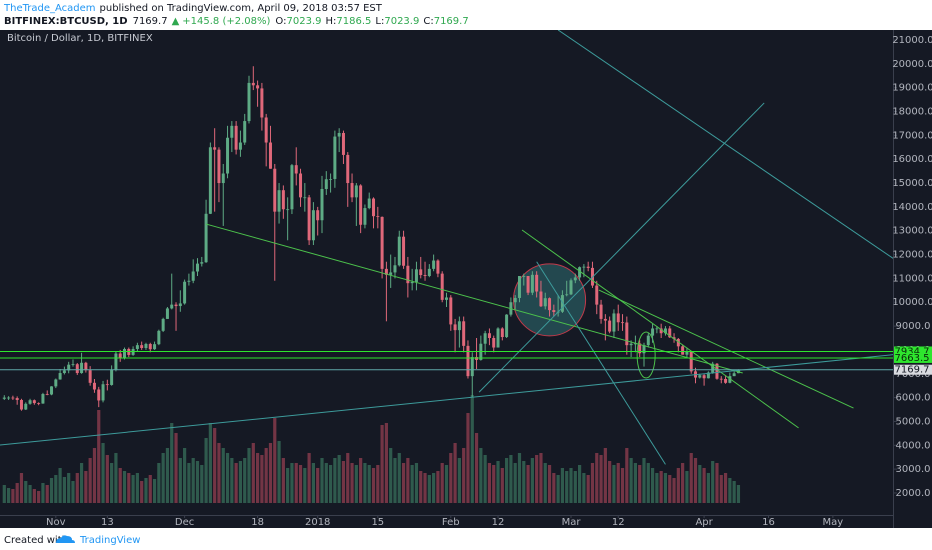  What do you see at coordinates (498, 522) in the screenshot?
I see `x-tick-label: 12` at bounding box center [498, 522].